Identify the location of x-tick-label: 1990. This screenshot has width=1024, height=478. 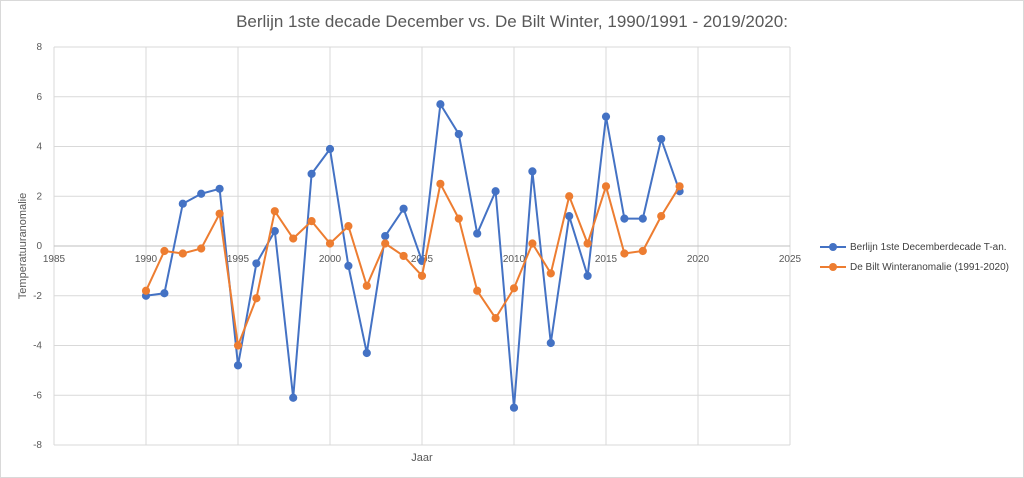
(146, 259).